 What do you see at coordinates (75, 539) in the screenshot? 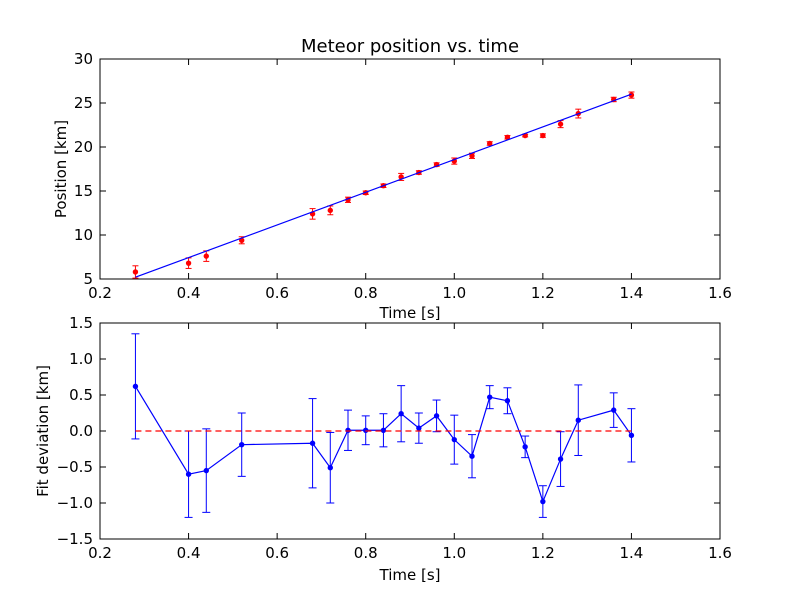
I see `y-tick-label: −1.5` at bounding box center [75, 539].